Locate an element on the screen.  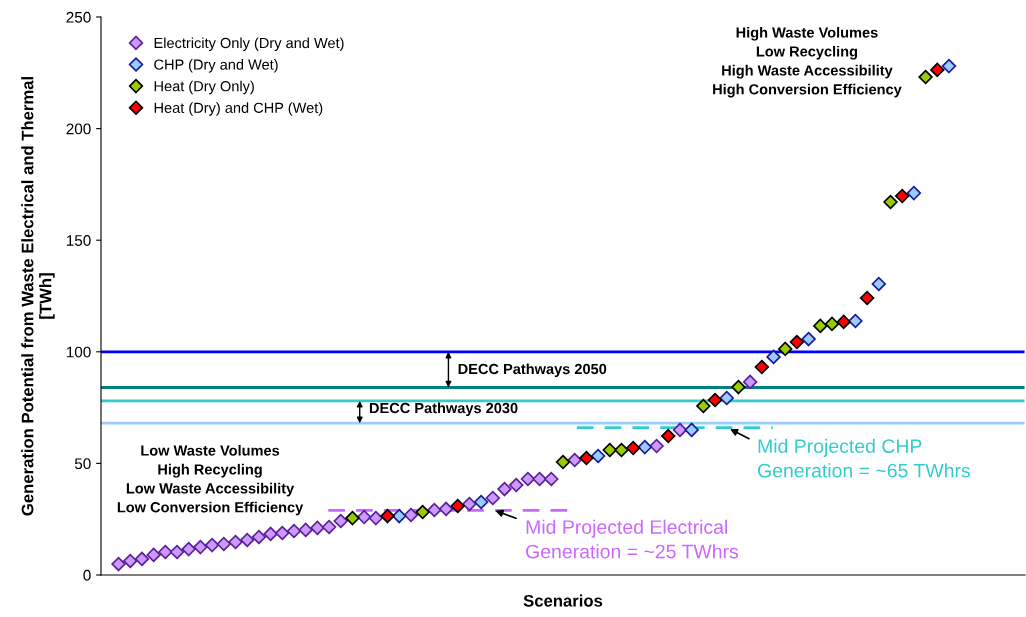
y-tick-label: 200 is located at coordinates (78, 129).